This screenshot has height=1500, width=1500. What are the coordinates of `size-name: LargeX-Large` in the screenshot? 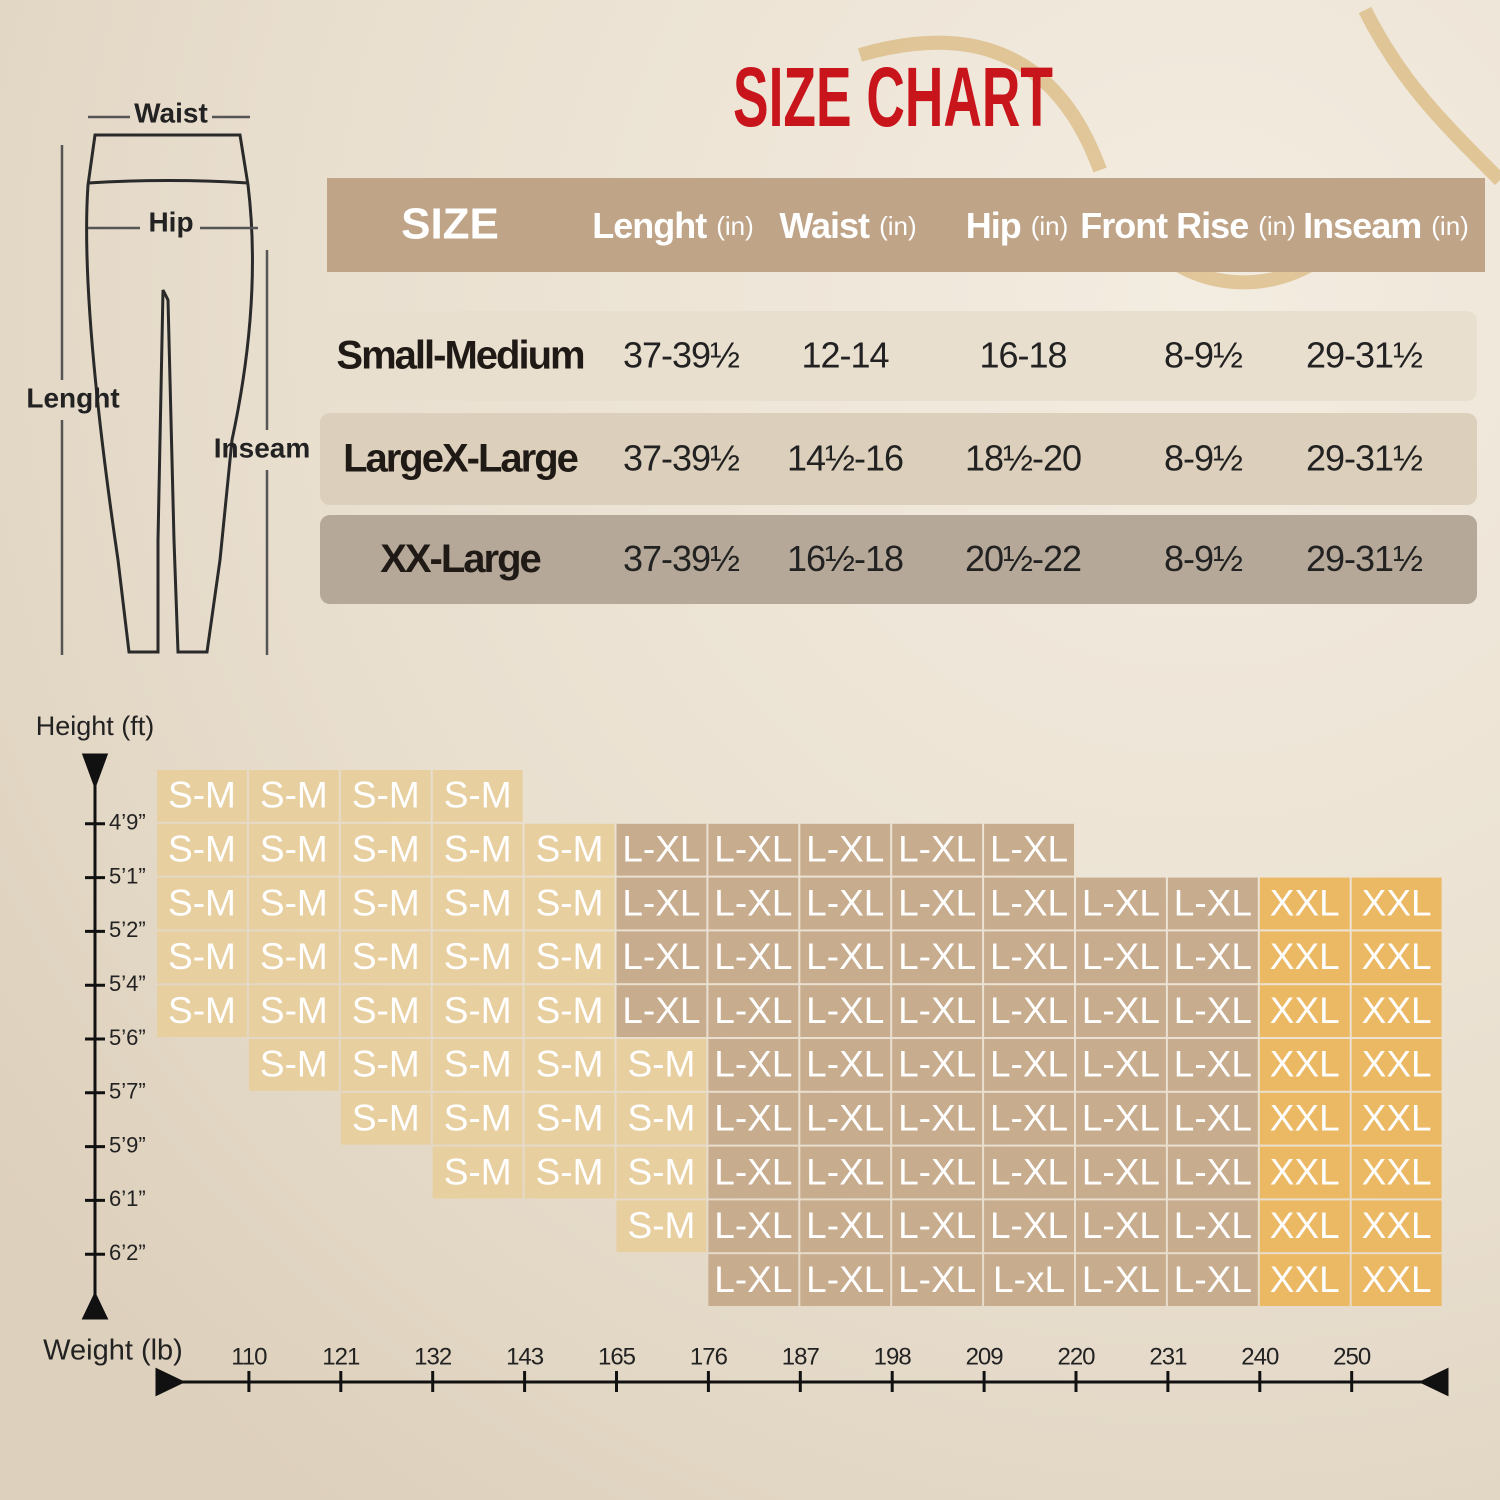 It's located at (460, 459).